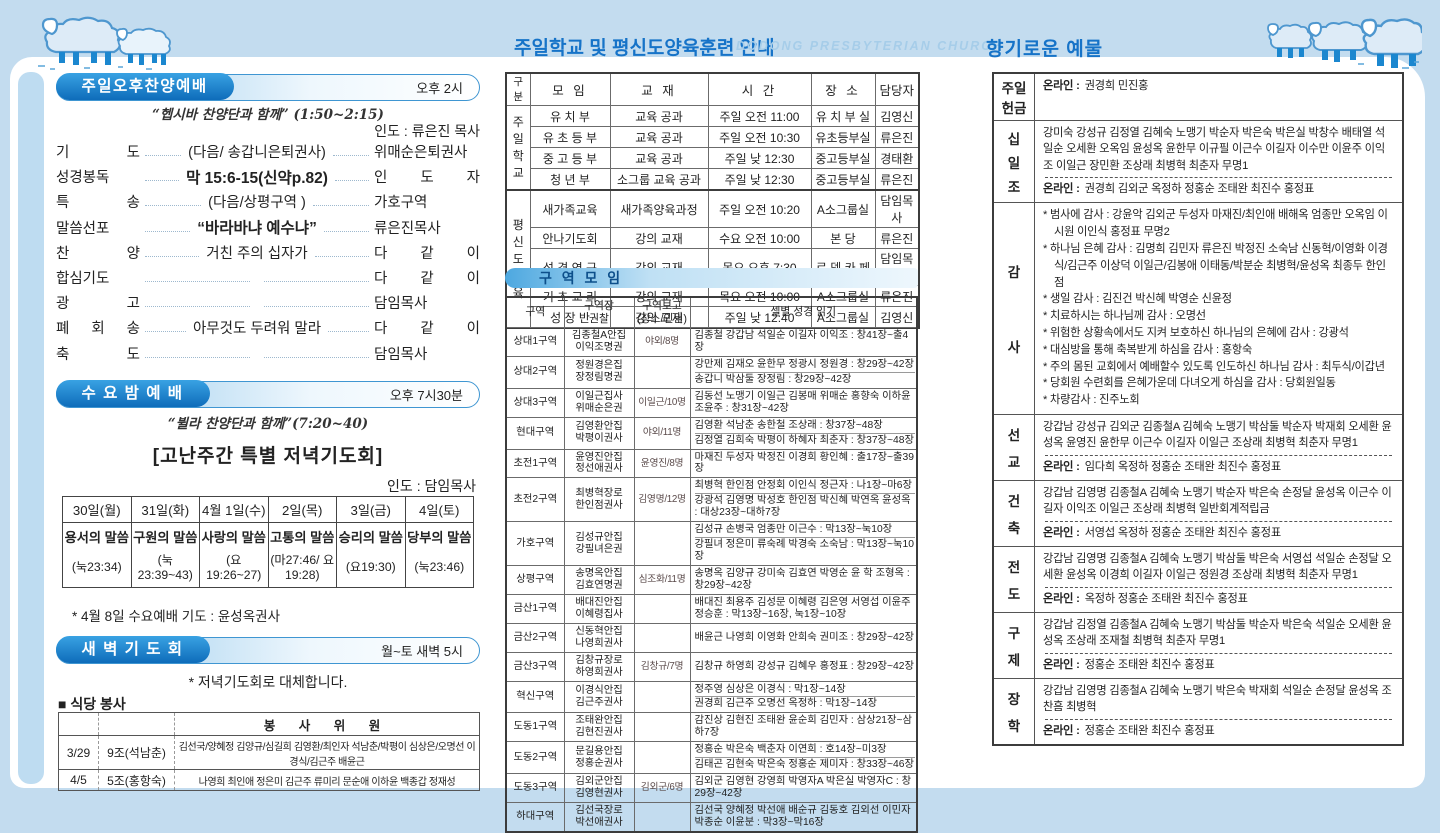 The height and width of the screenshot is (833, 1440). Describe the element at coordinates (659, 89) in the screenshot. I see `col-header: 교 재` at that location.